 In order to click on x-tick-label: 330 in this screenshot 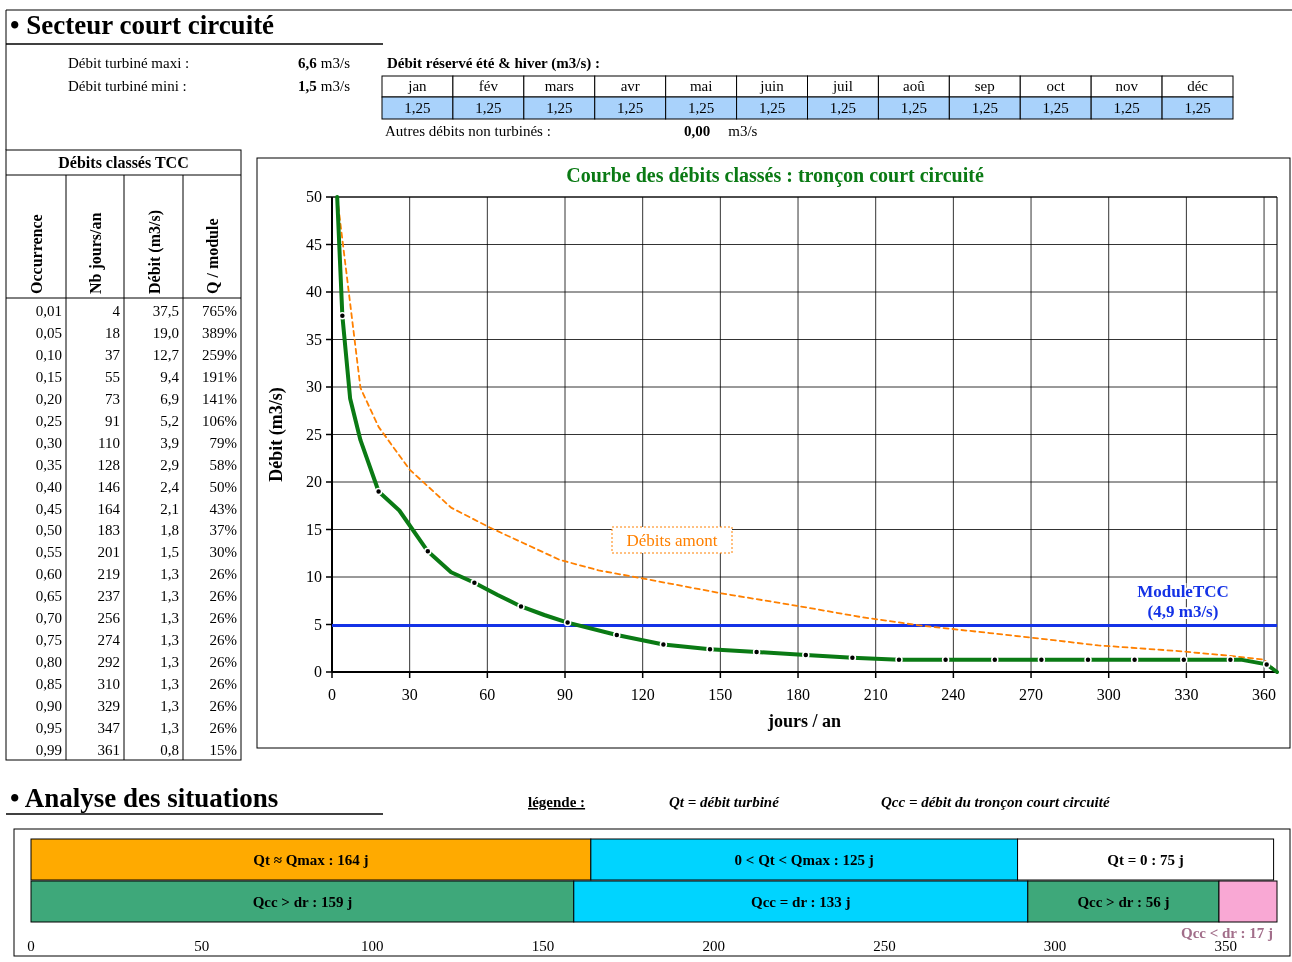, I will do `click(1186, 694)`.